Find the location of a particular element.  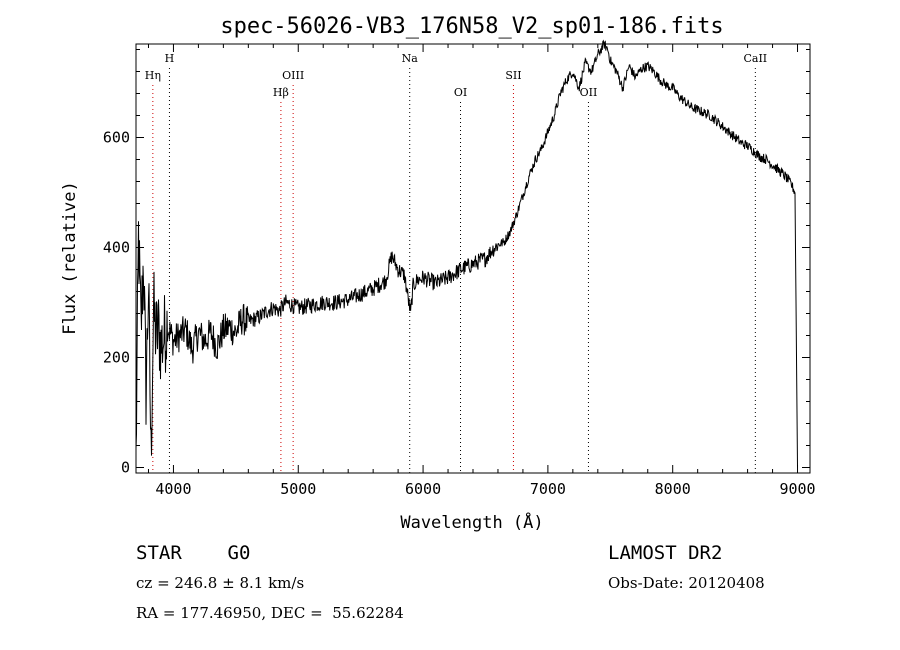

x-axis-label: Wavelength (Å) is located at coordinates (471, 522).